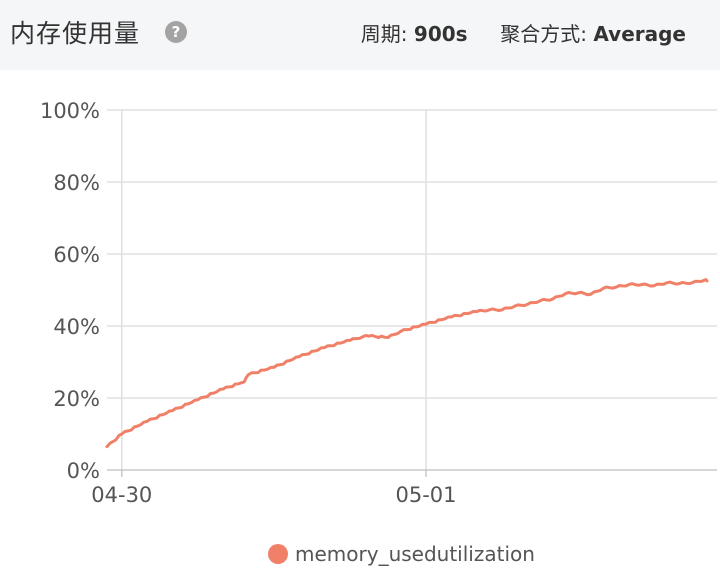  Describe the element at coordinates (76, 399) in the screenshot. I see `y-tick-label: 20%` at that location.